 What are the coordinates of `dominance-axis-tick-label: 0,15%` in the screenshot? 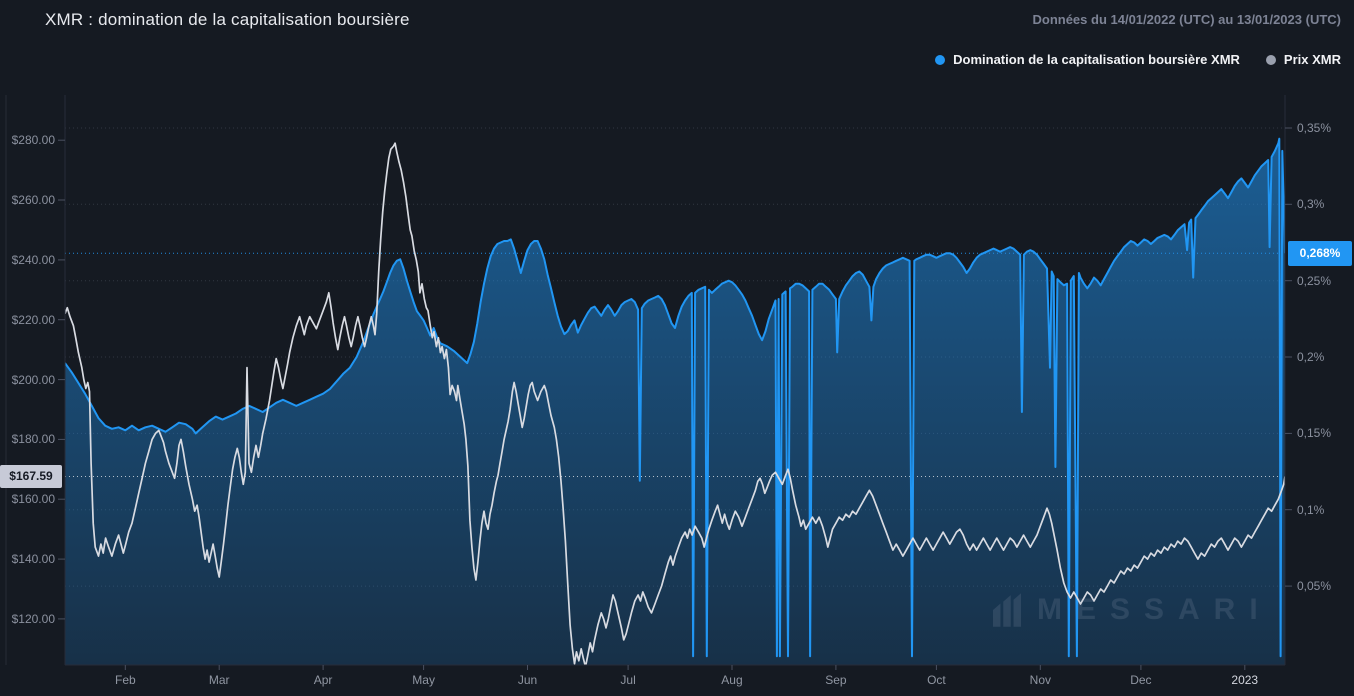 It's located at (1314, 433).